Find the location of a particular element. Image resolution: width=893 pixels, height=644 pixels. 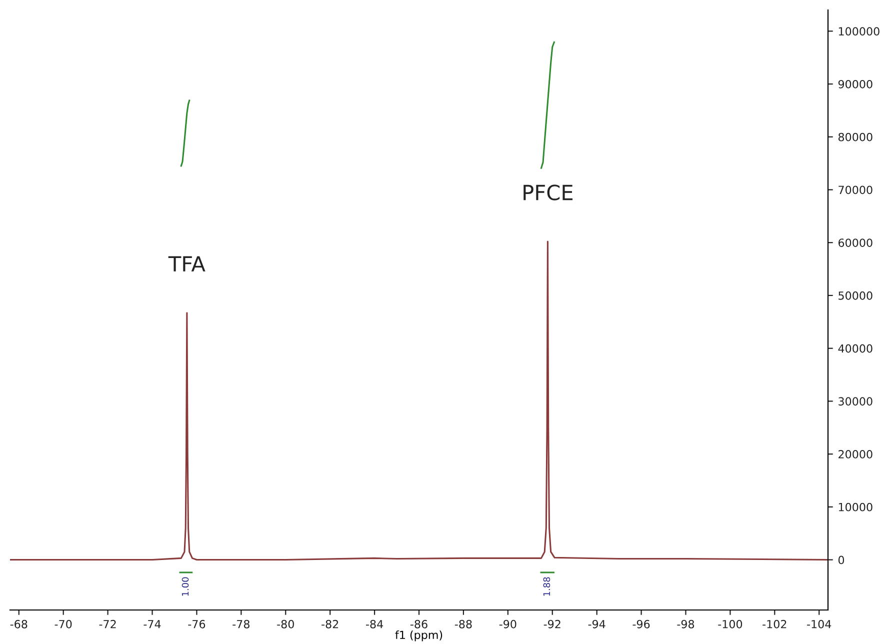

y-tick-label: 30000 is located at coordinates (855, 401).